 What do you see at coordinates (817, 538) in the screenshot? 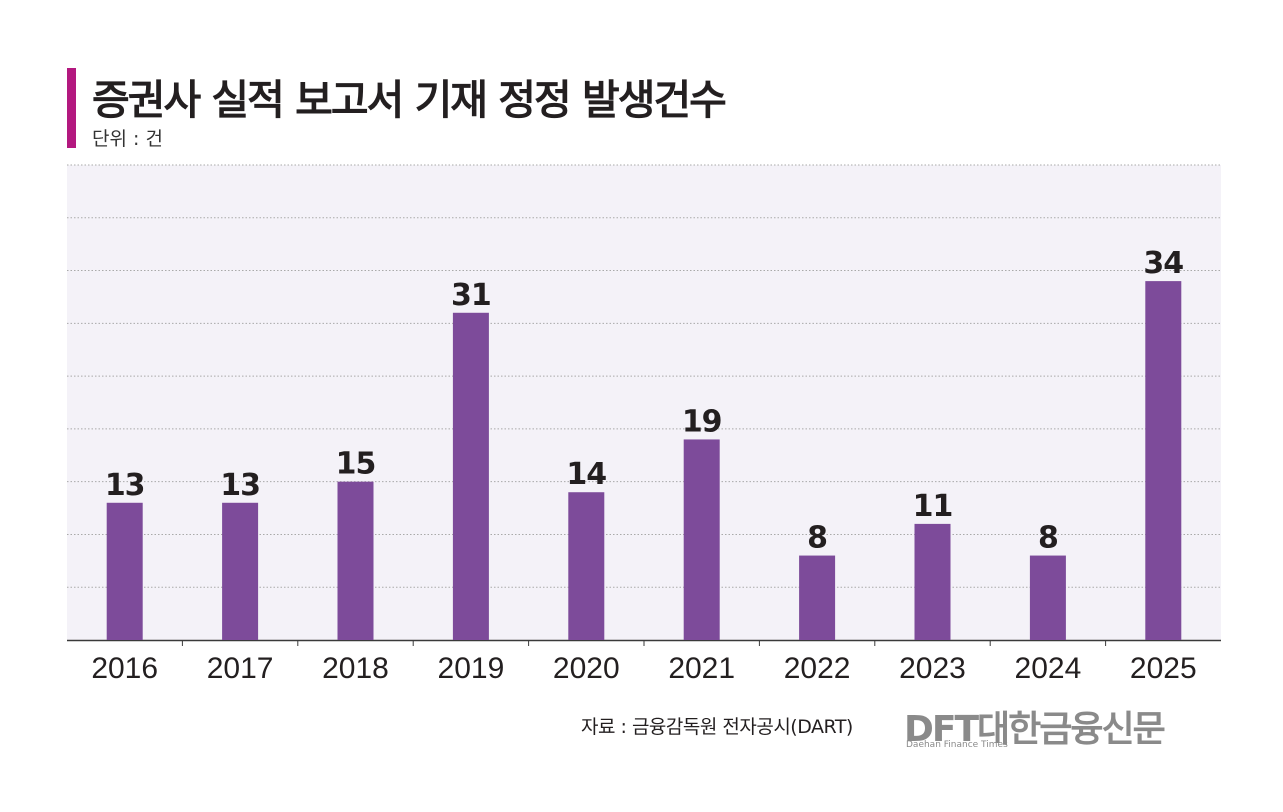
I see `data-label-2022: 8` at bounding box center [817, 538].